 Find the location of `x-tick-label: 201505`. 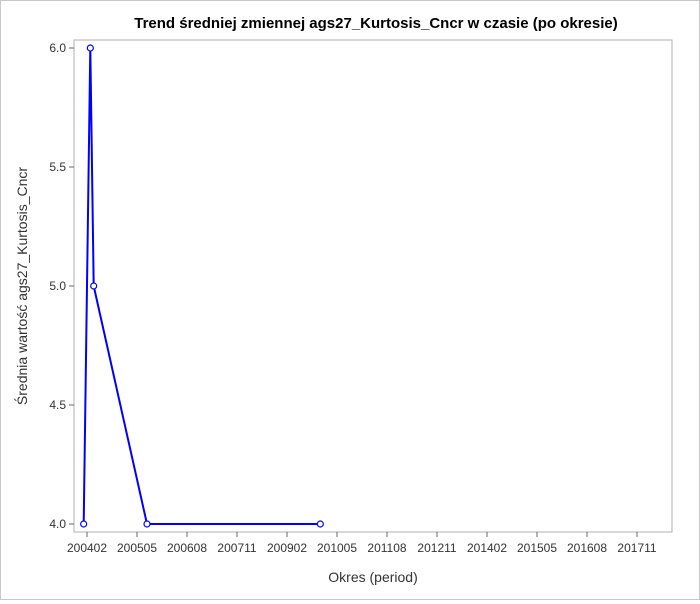

x-tick-label: 201505 is located at coordinates (537, 548).